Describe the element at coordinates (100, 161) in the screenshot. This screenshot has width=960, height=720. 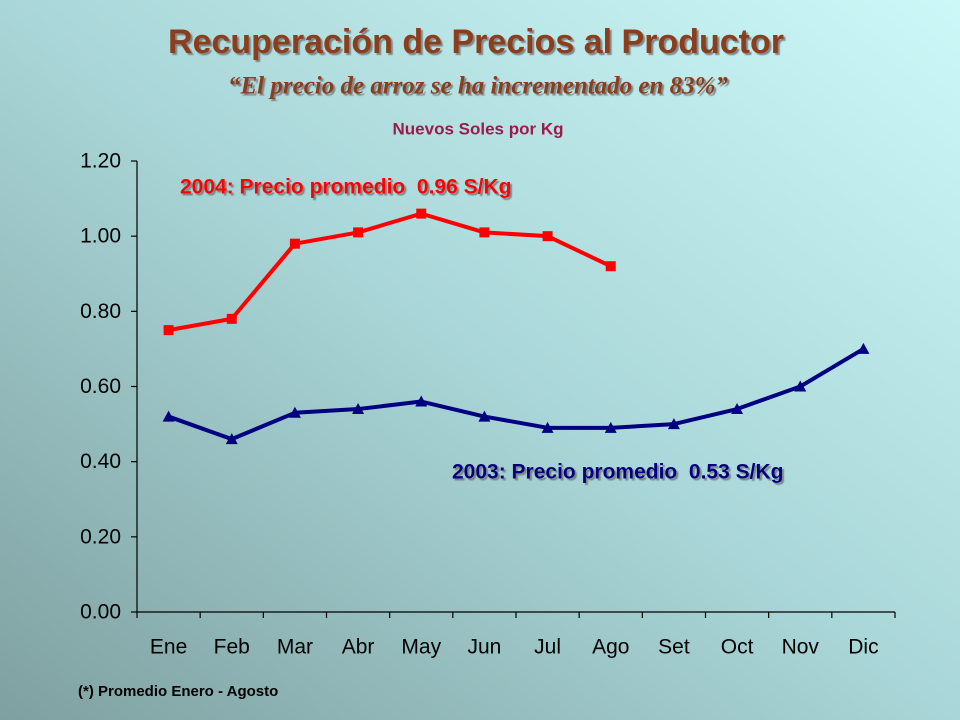
I see `y-tick-label: 1.20` at that location.